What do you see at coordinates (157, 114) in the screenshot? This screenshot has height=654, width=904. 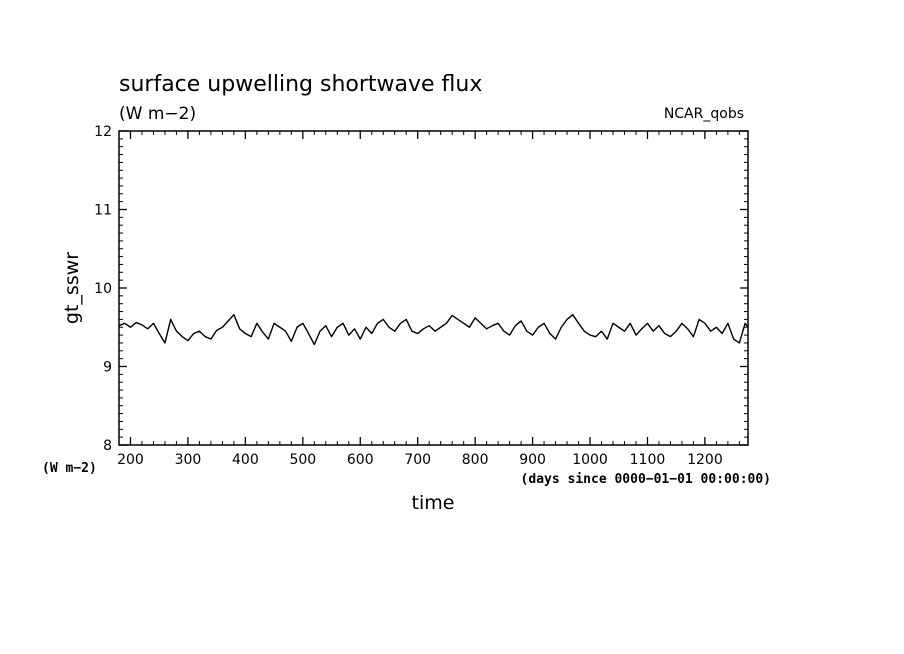 I see `chart-title-units: (W m−2)` at bounding box center [157, 114].